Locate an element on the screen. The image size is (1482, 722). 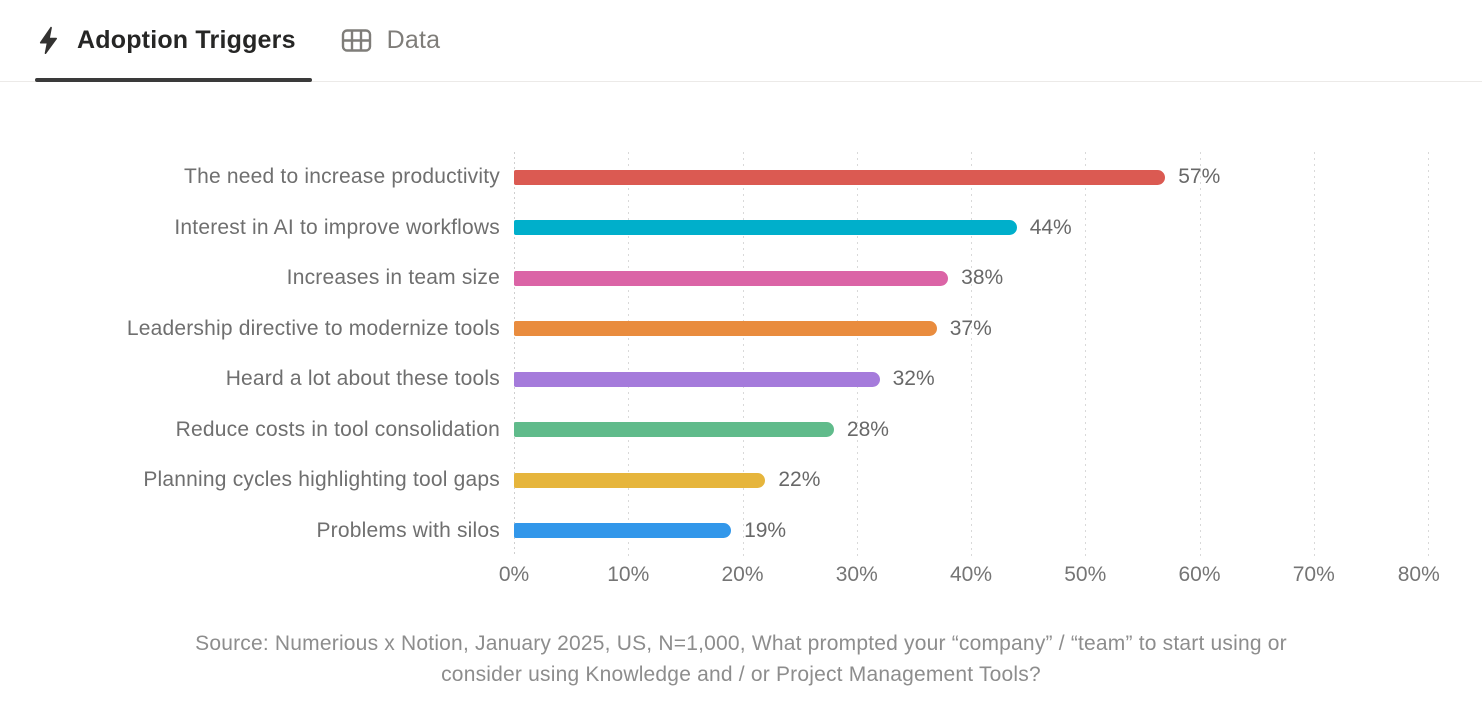
bar-track: 28% is located at coordinates (984, 430).